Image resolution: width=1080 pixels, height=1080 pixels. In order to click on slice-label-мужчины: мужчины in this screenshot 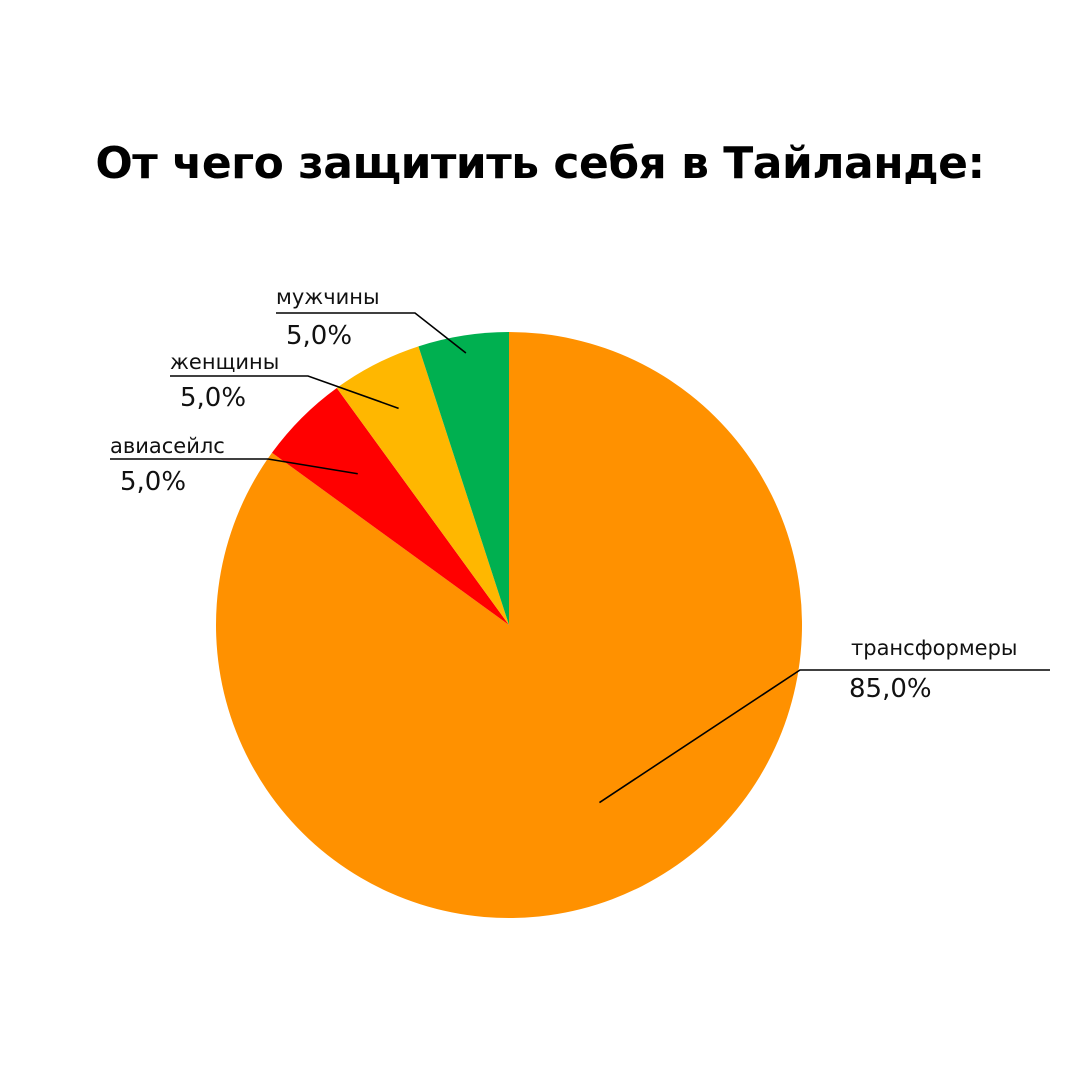, I will do `click(328, 297)`.